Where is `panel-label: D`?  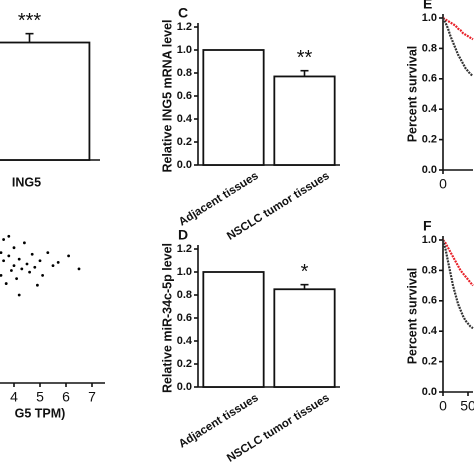
panel-label: D is located at coordinates (183, 235).